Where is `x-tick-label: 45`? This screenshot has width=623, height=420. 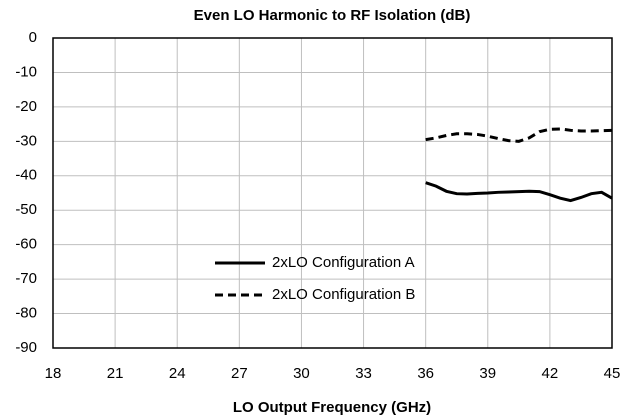
x-tick-label: 45 is located at coordinates (612, 373).